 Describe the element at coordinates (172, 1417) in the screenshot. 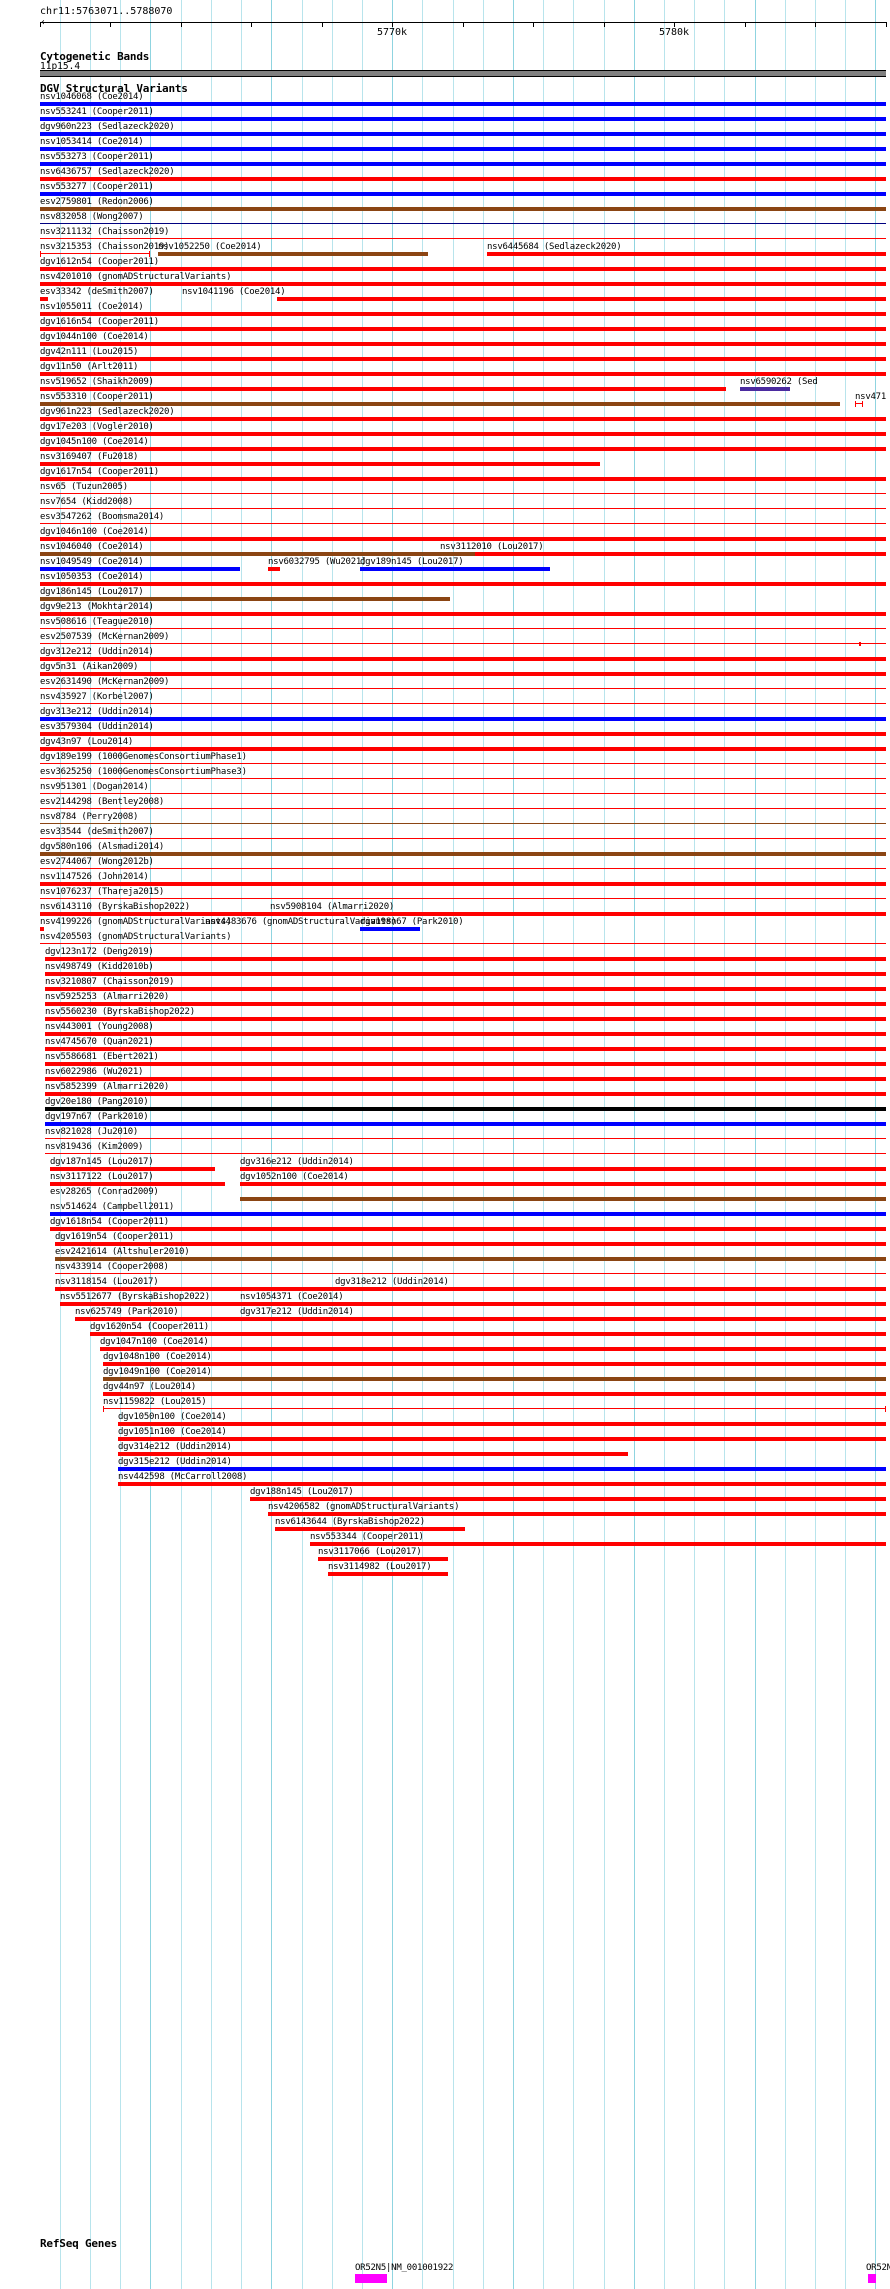

I see `variant-label: dgv1050n100 (Coe2014)` at that location.